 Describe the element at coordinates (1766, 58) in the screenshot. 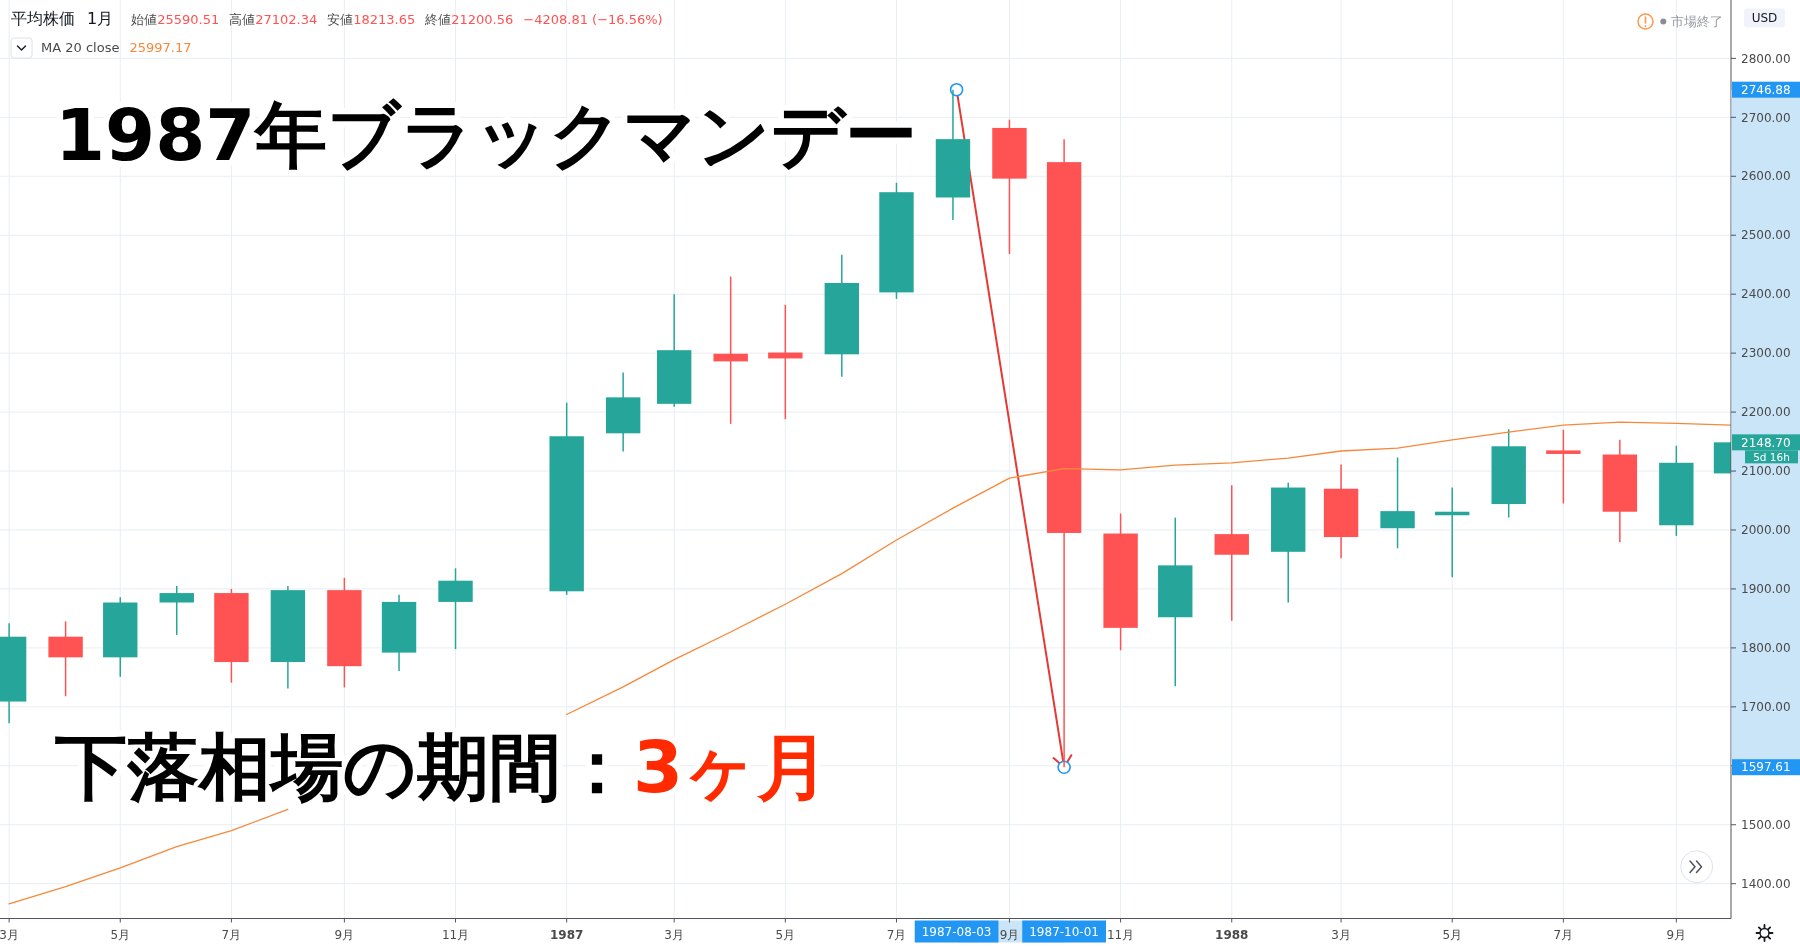

I see `y-tick-label: 2800.00` at that location.